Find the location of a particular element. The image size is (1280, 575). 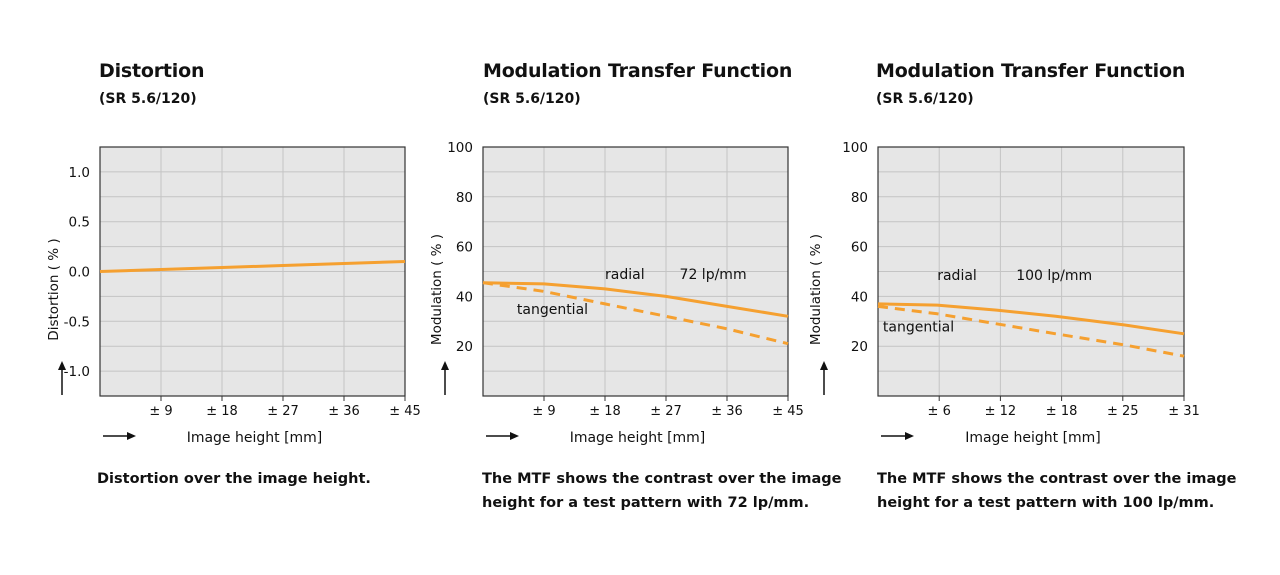

chart-3-frame is located at coordinates (1031, 271).